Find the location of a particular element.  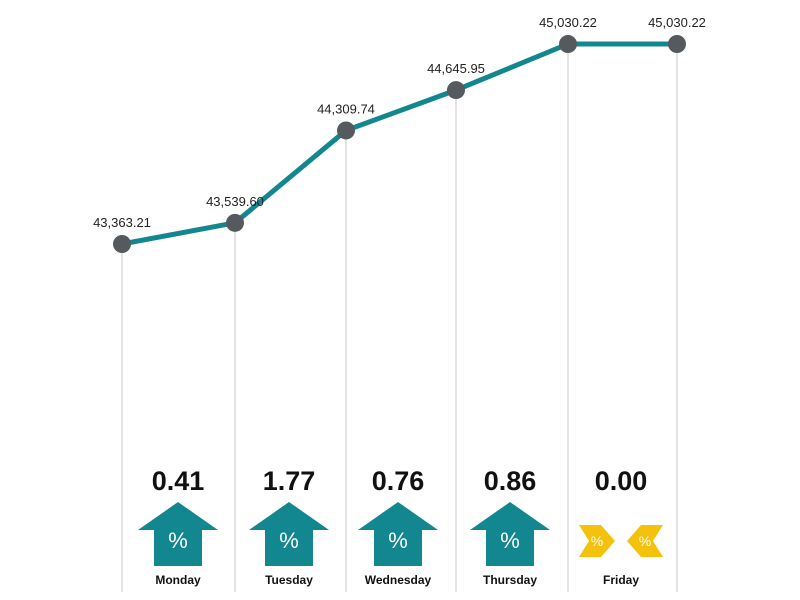

percent-change-value: 0.00 is located at coordinates (621, 481).